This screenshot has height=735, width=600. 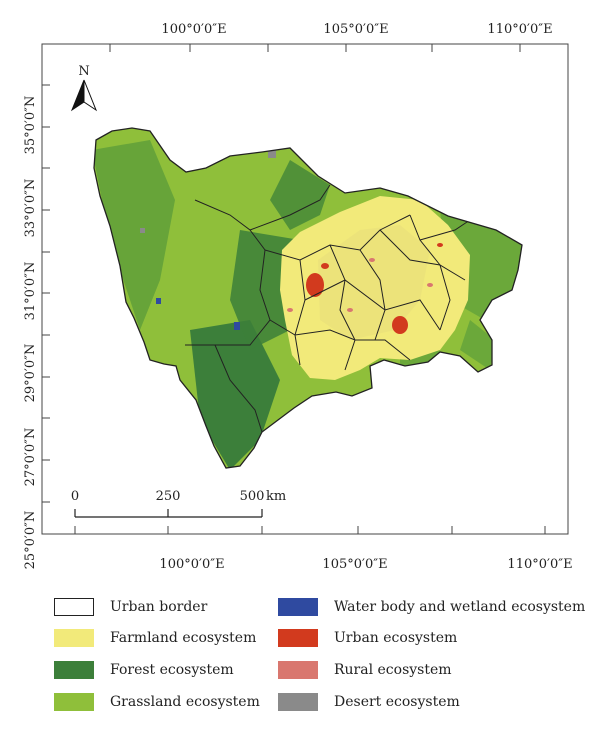 What do you see at coordinates (30, 208) in the screenshot?
I see `lat-label: 33°0′0″N` at bounding box center [30, 208].